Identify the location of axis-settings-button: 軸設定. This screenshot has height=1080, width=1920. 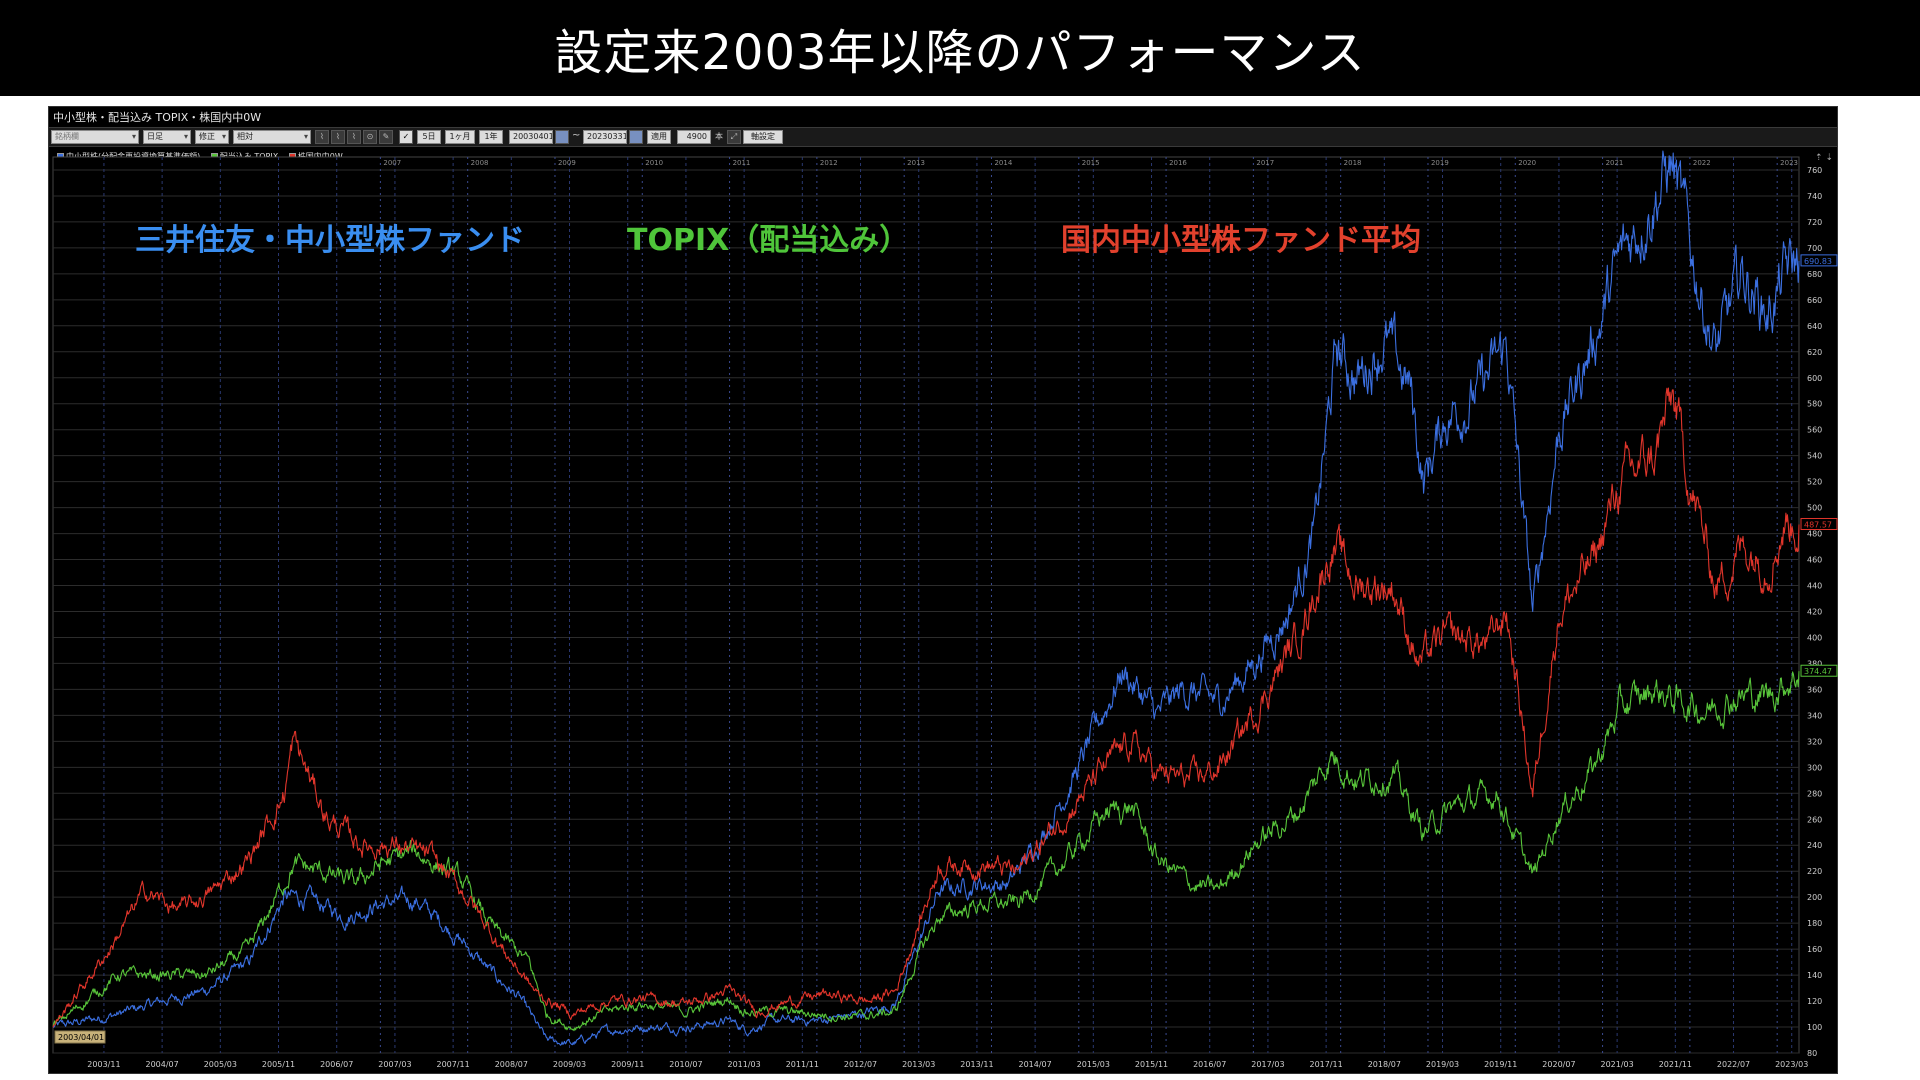
(763, 137).